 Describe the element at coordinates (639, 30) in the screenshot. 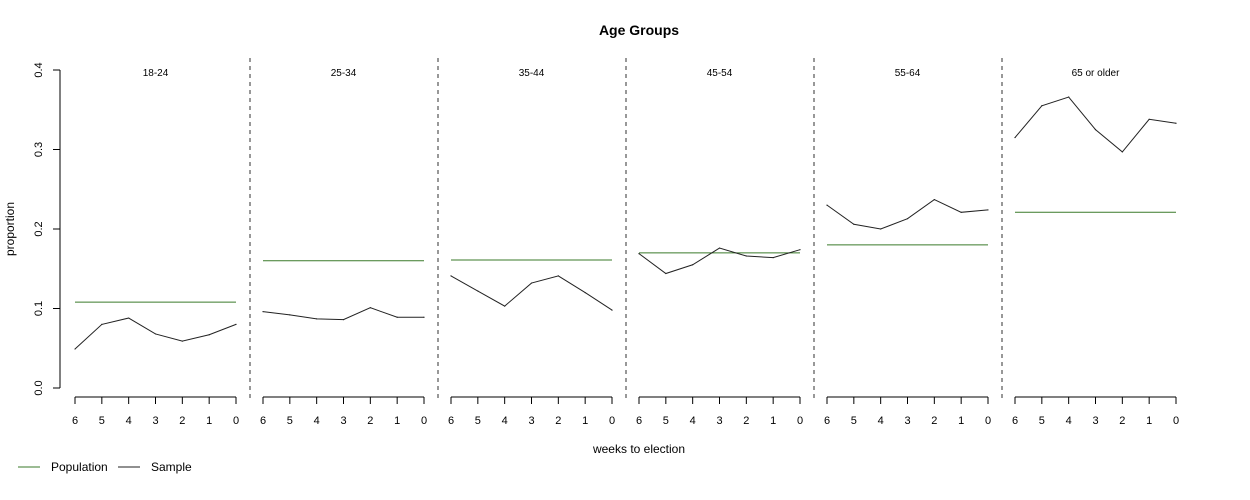

I see `chart-title: Age Groups` at that location.